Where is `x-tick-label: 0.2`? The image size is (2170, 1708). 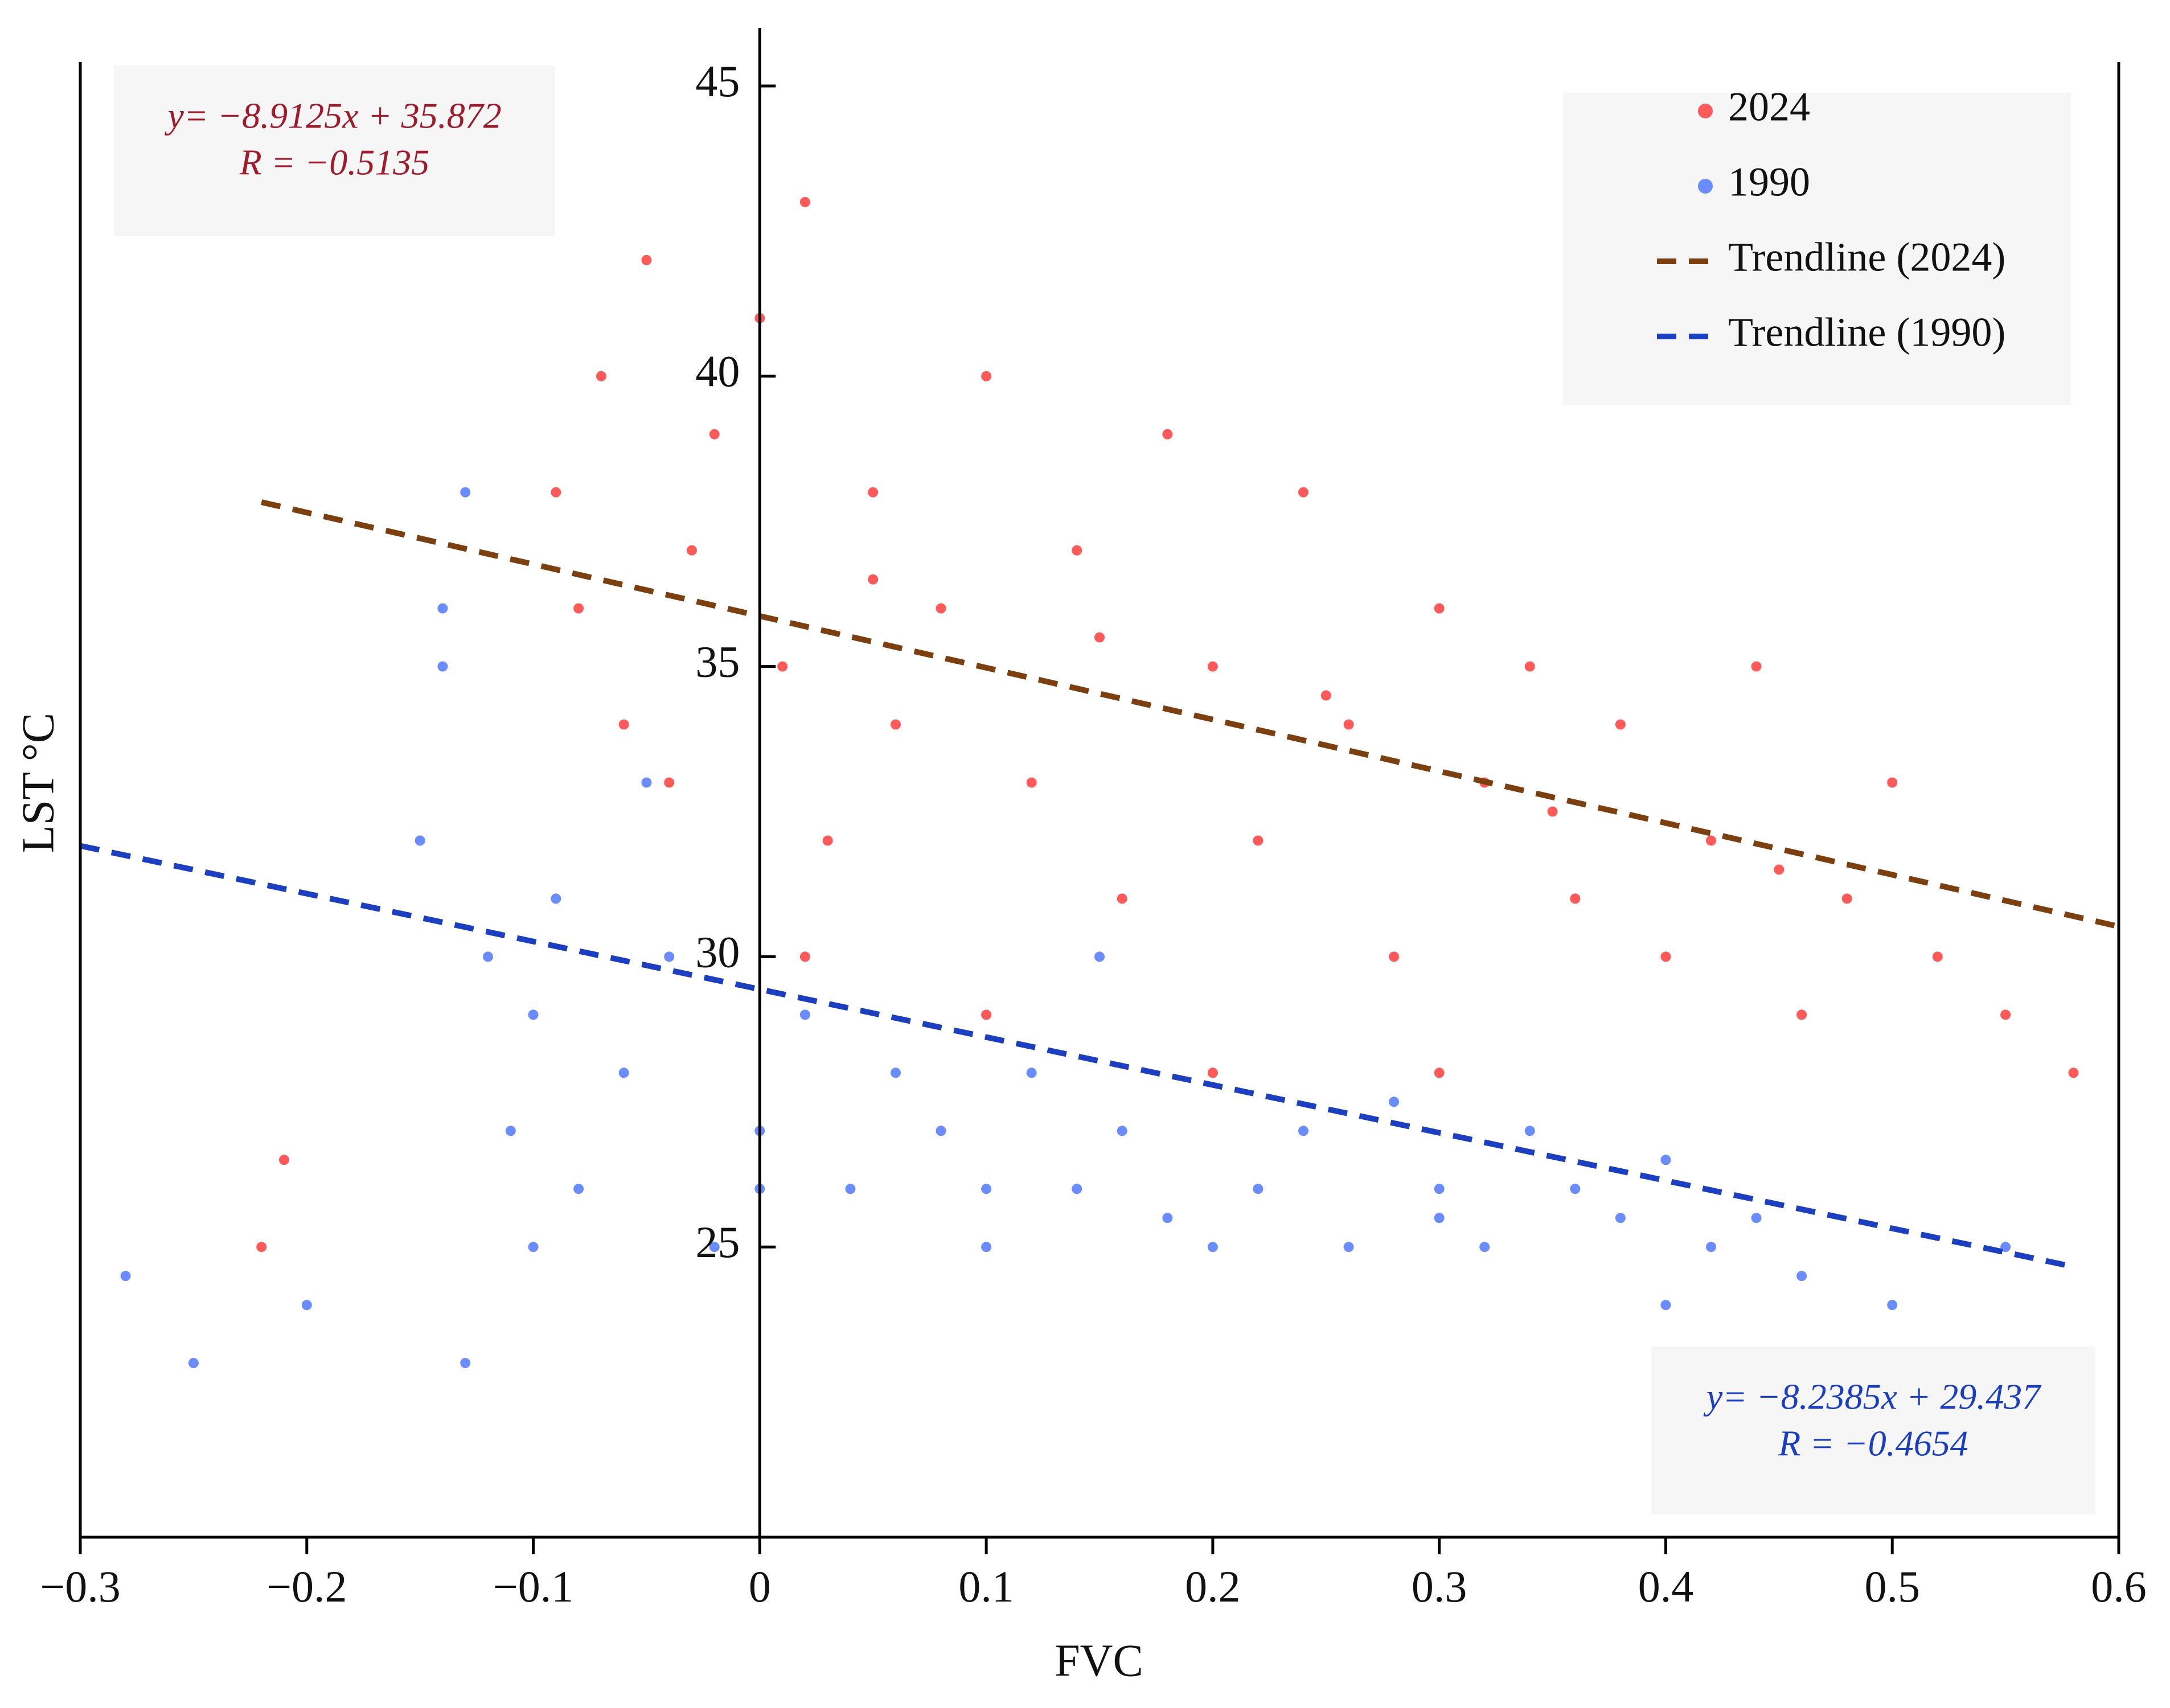
x-tick-label: 0.2 is located at coordinates (1213, 1586).